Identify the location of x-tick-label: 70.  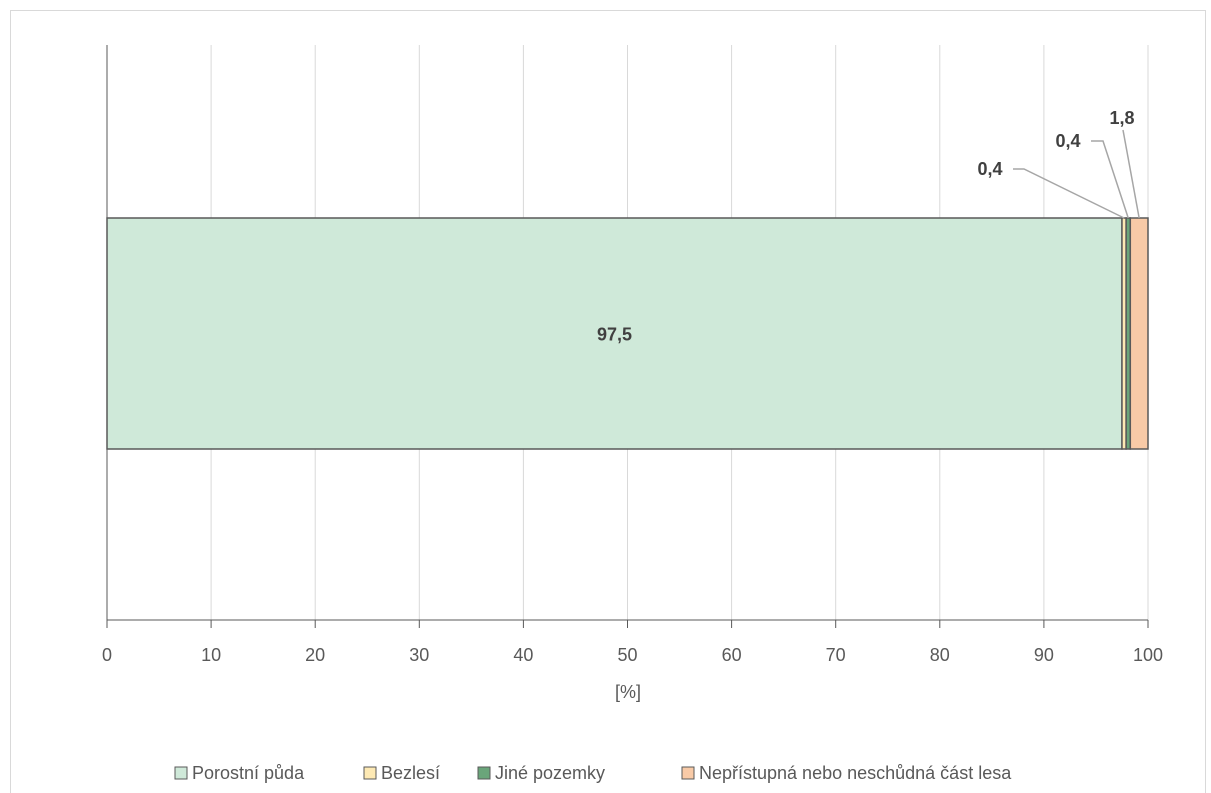
(836, 655).